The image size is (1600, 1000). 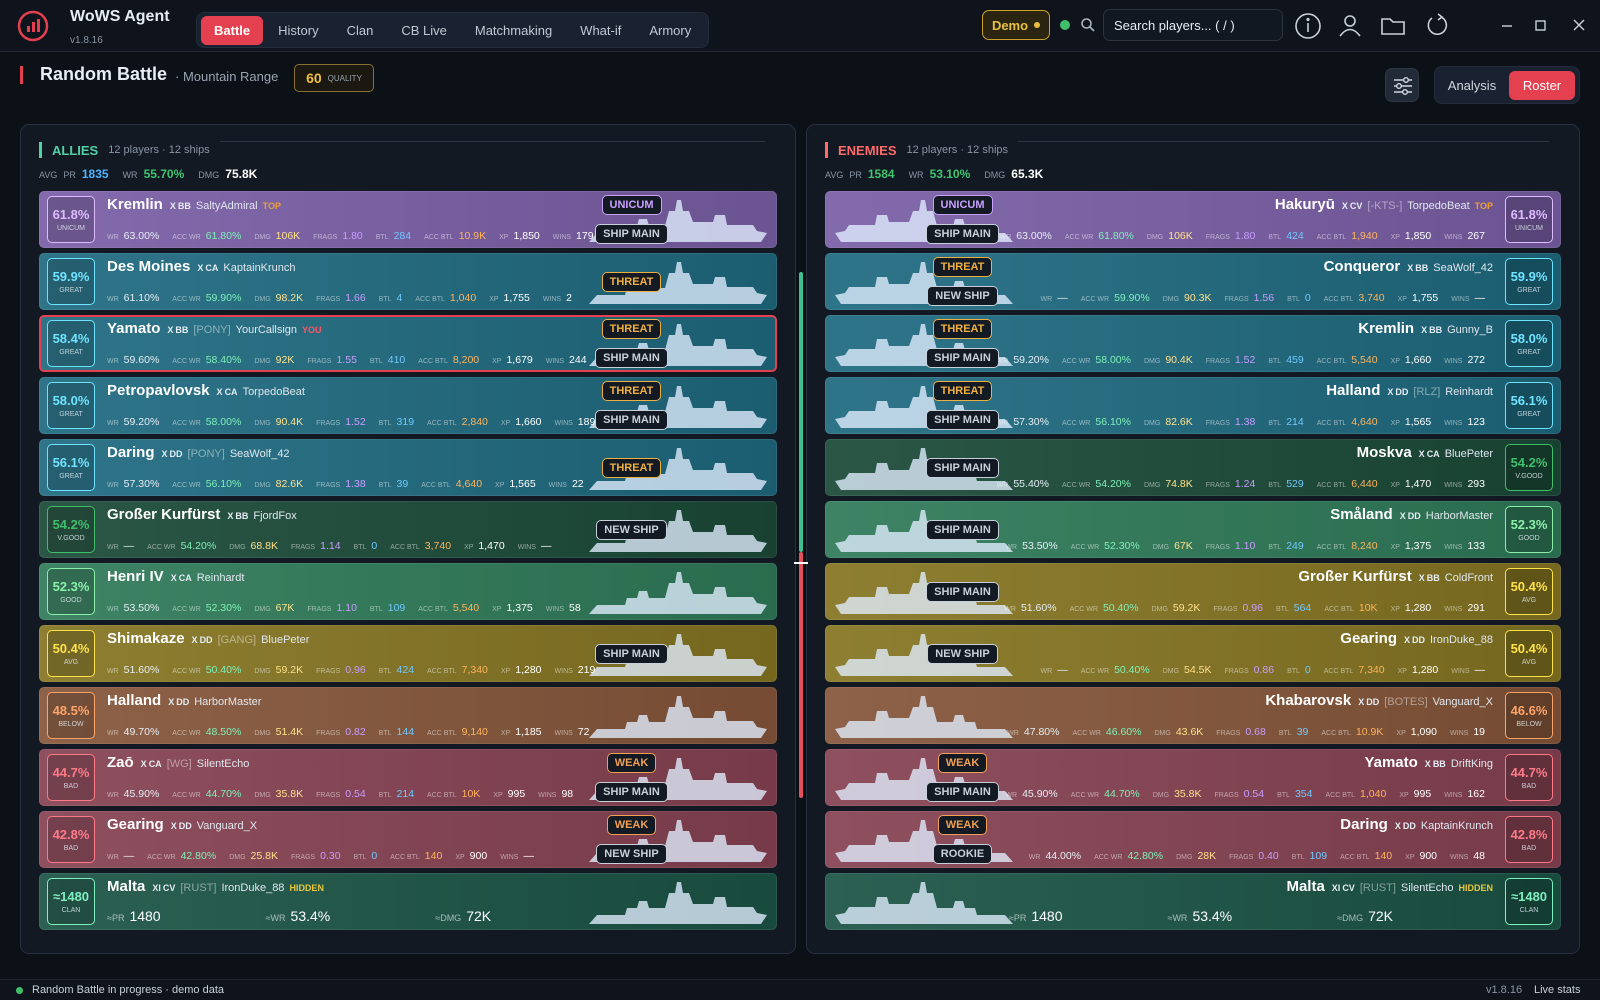 I want to click on stat-value: 48.50%, so click(x=223, y=732).